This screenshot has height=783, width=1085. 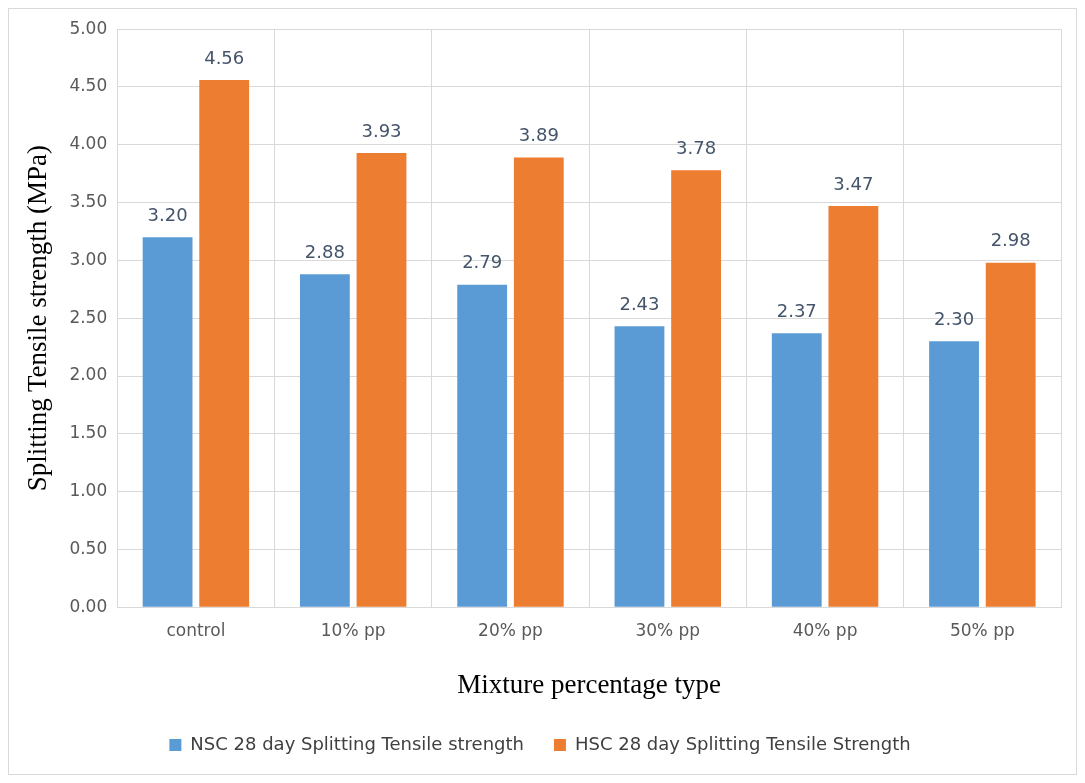 What do you see at coordinates (639, 303) in the screenshot?
I see `data-label: 2.43` at bounding box center [639, 303].